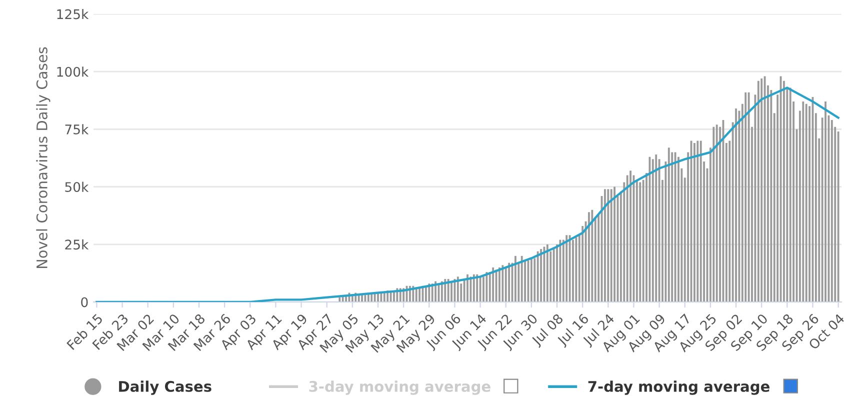 This screenshot has width=850, height=400. Describe the element at coordinates (165, 387) in the screenshot. I see `legend-label: Daily Cases` at that location.